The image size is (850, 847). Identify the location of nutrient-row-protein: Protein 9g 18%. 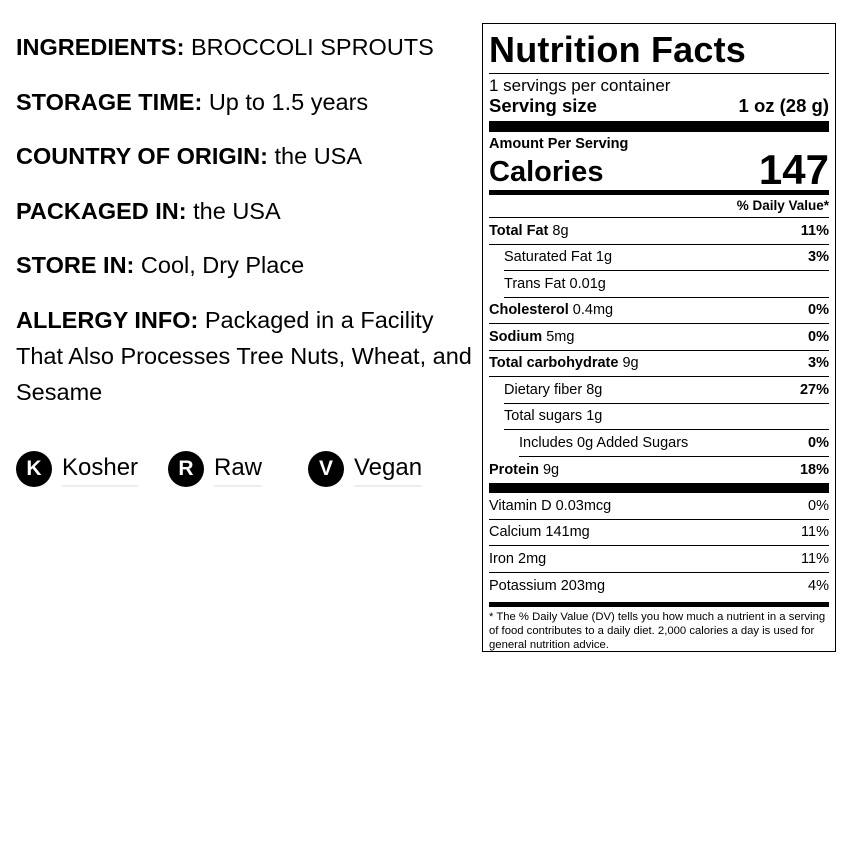
(659, 469).